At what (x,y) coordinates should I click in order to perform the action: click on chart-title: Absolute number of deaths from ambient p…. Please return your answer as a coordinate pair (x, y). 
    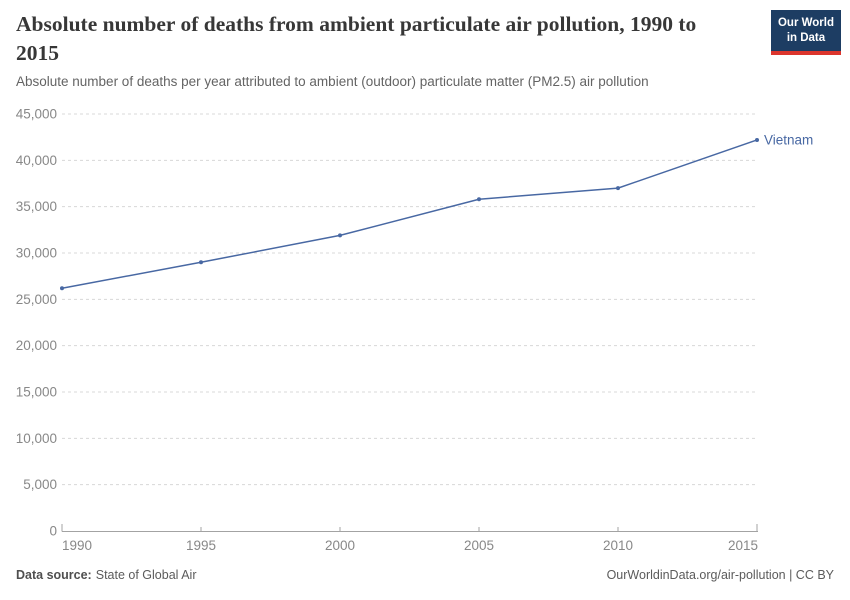
    Looking at the image, I should click on (356, 38).